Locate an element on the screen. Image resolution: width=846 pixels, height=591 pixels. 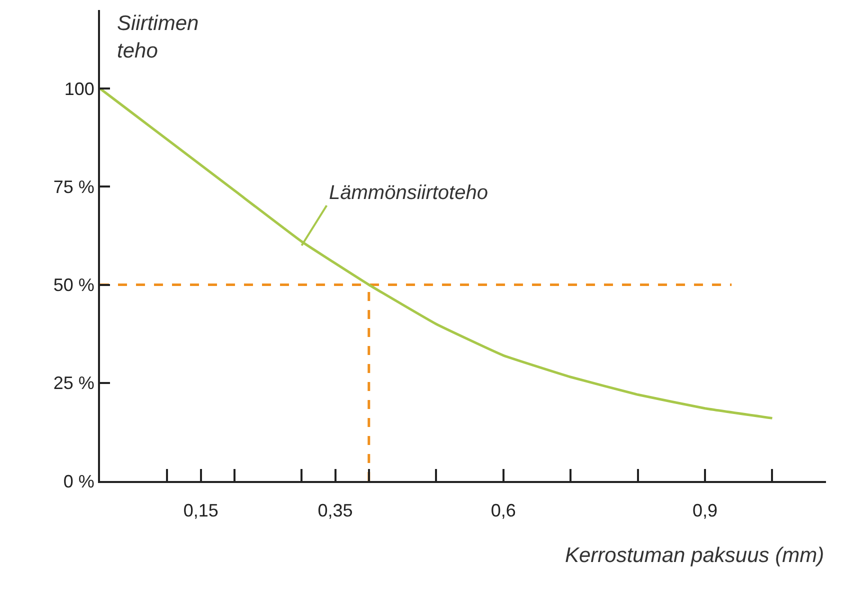
x-tick-label: 0,35 is located at coordinates (335, 510).